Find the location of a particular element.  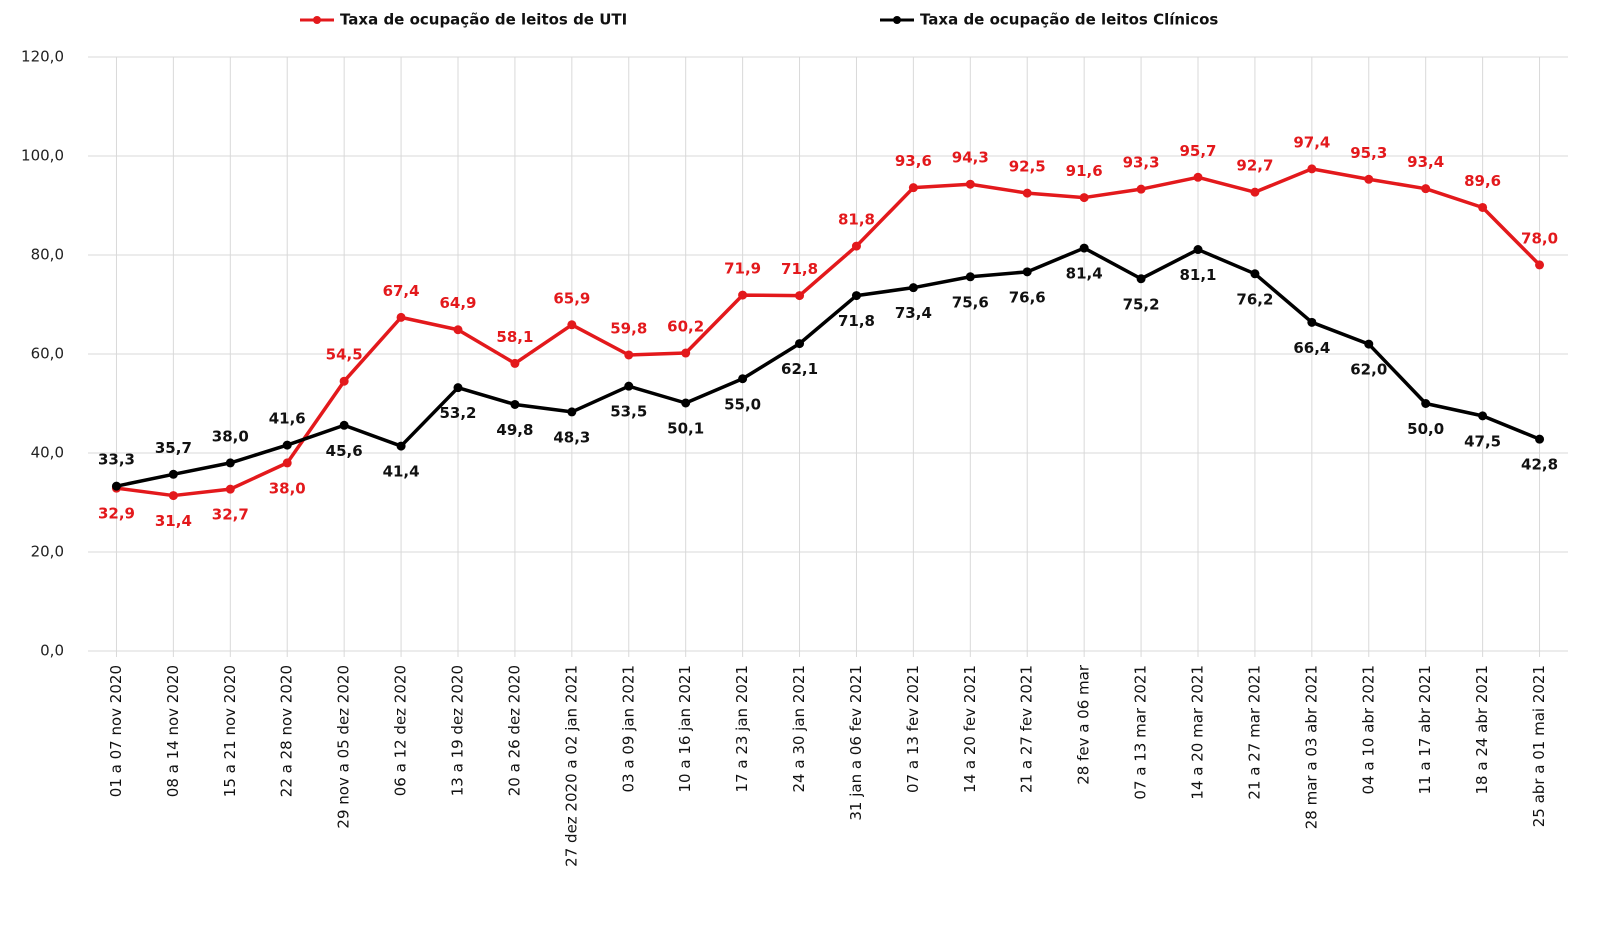

x-tick-label: 08 a 14 nov 2020 is located at coordinates (173, 731).